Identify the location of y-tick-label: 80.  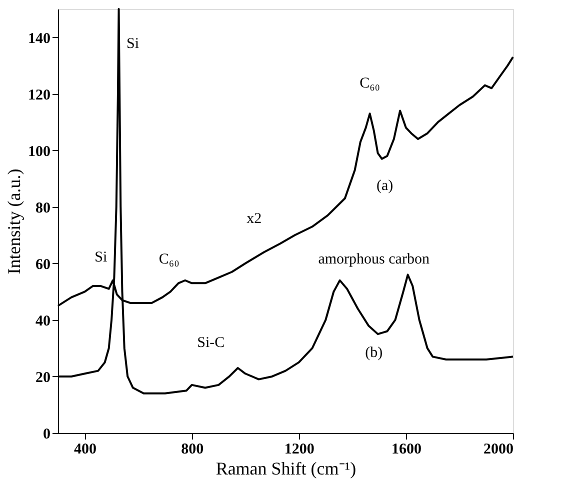
(43, 208).